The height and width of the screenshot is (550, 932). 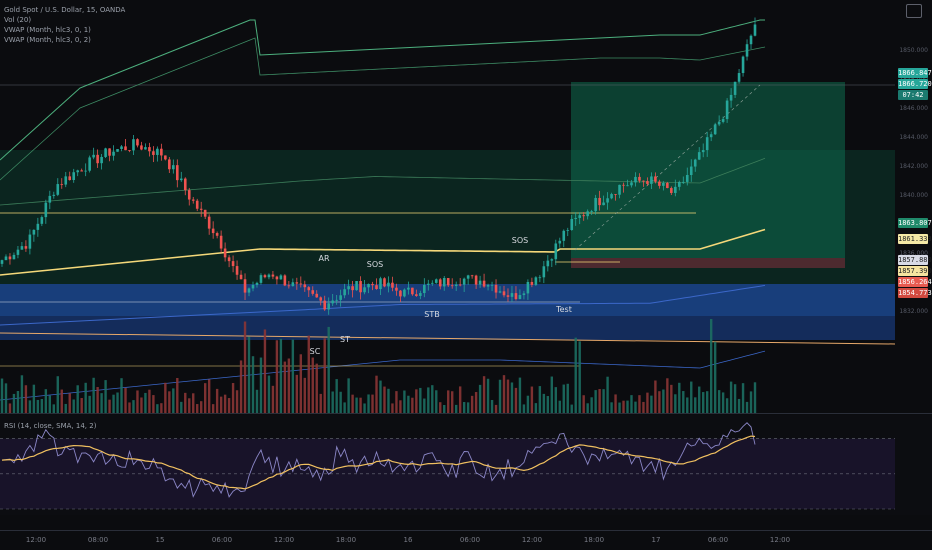 I want to click on demand-zone-lower, so click(x=447, y=328).